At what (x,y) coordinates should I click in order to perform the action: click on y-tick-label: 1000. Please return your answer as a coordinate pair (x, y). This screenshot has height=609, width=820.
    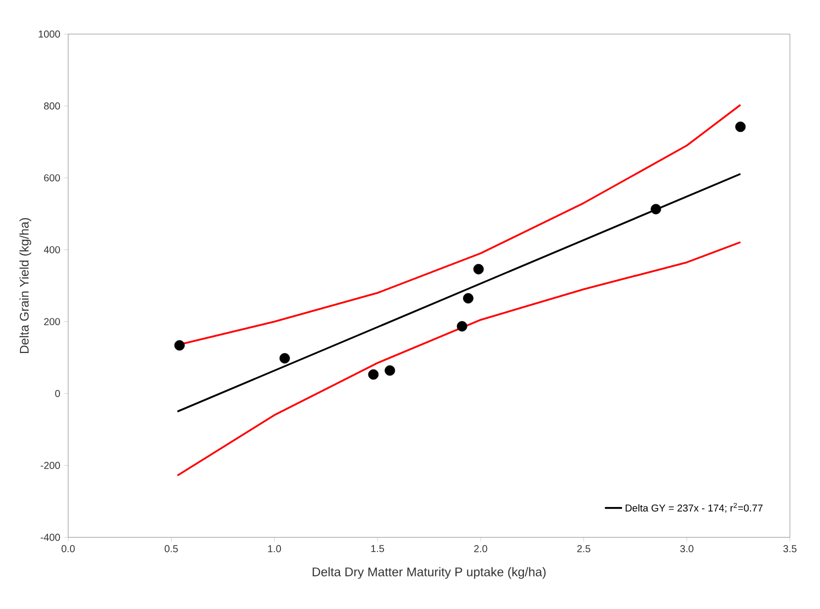
    Looking at the image, I should click on (49, 34).